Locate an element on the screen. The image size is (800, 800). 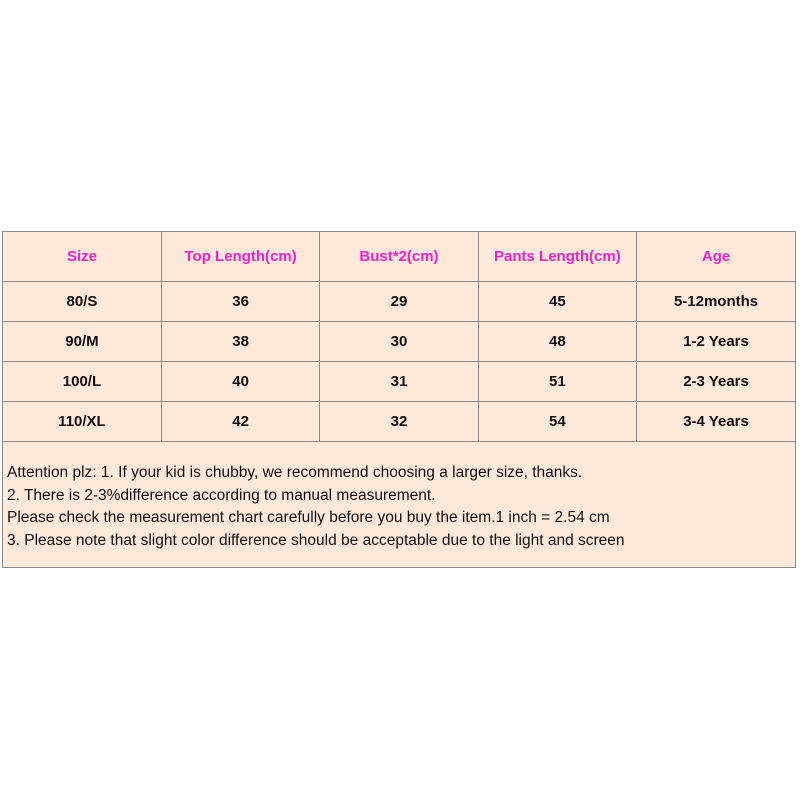
table-cell: 90/M is located at coordinates (82, 341).